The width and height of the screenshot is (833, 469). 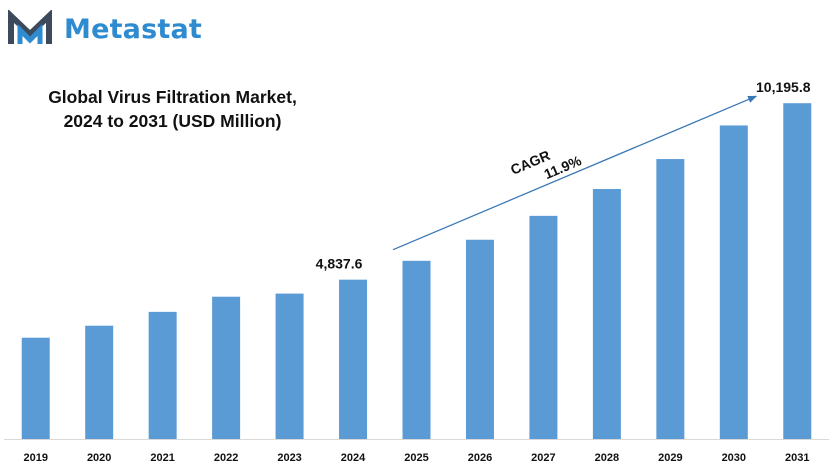 I want to click on bar-2028, so click(x=606, y=314).